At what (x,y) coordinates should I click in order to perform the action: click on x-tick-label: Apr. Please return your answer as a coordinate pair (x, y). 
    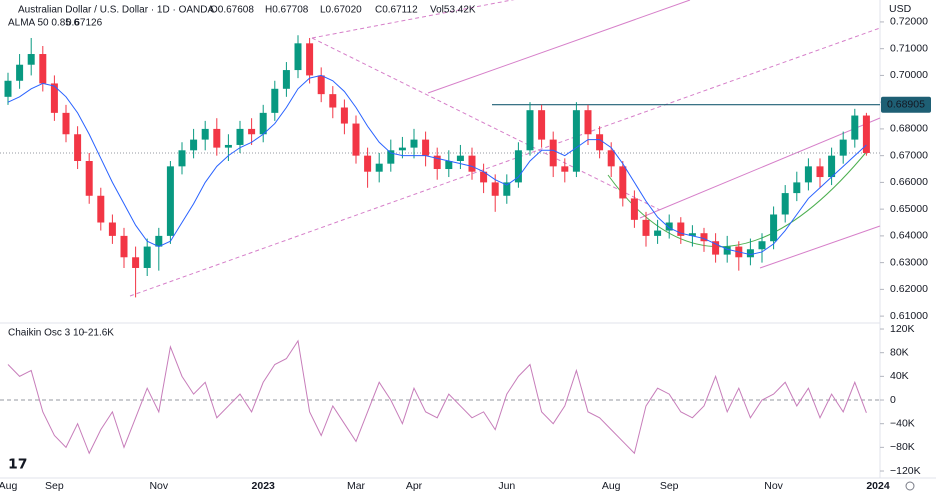
    Looking at the image, I should click on (414, 486).